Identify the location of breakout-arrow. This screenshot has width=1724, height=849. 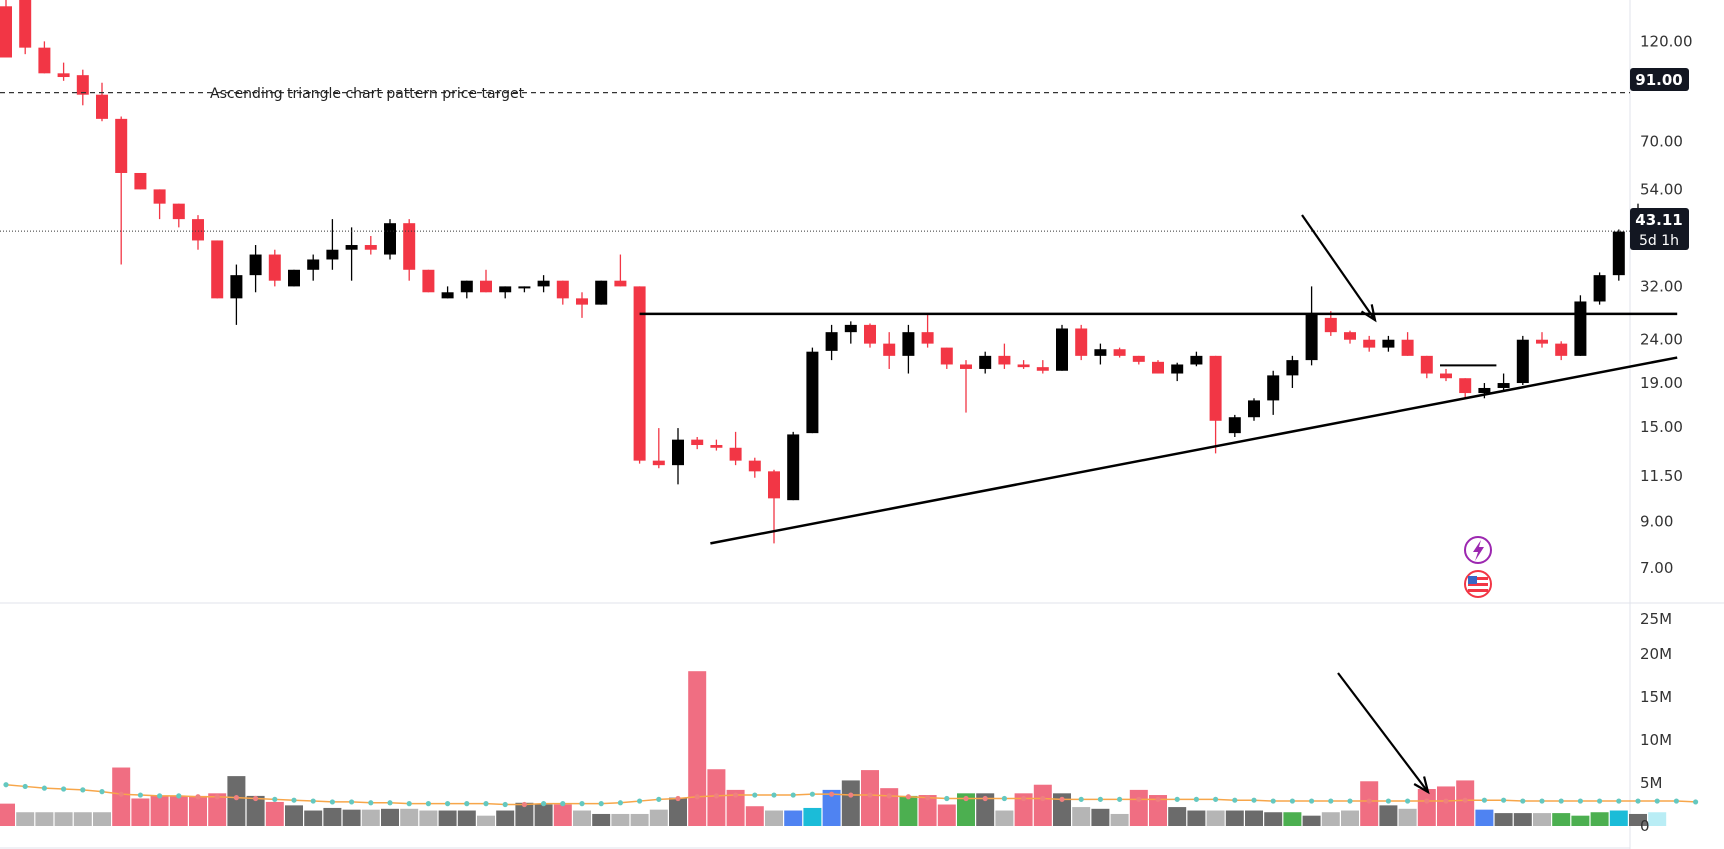
(1339, 268).